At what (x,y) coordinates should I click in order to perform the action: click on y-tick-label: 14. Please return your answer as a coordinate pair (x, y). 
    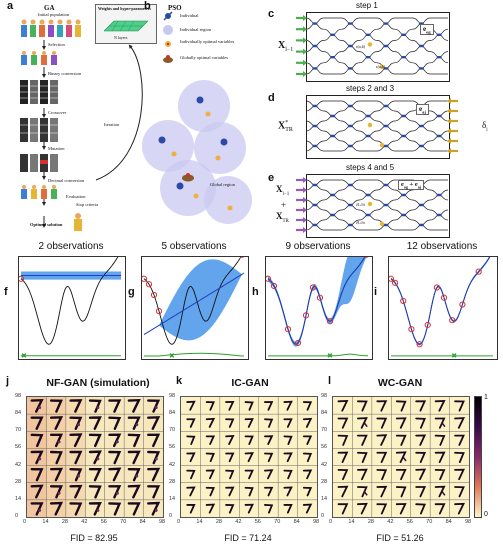
    Looking at the image, I should click on (324, 498).